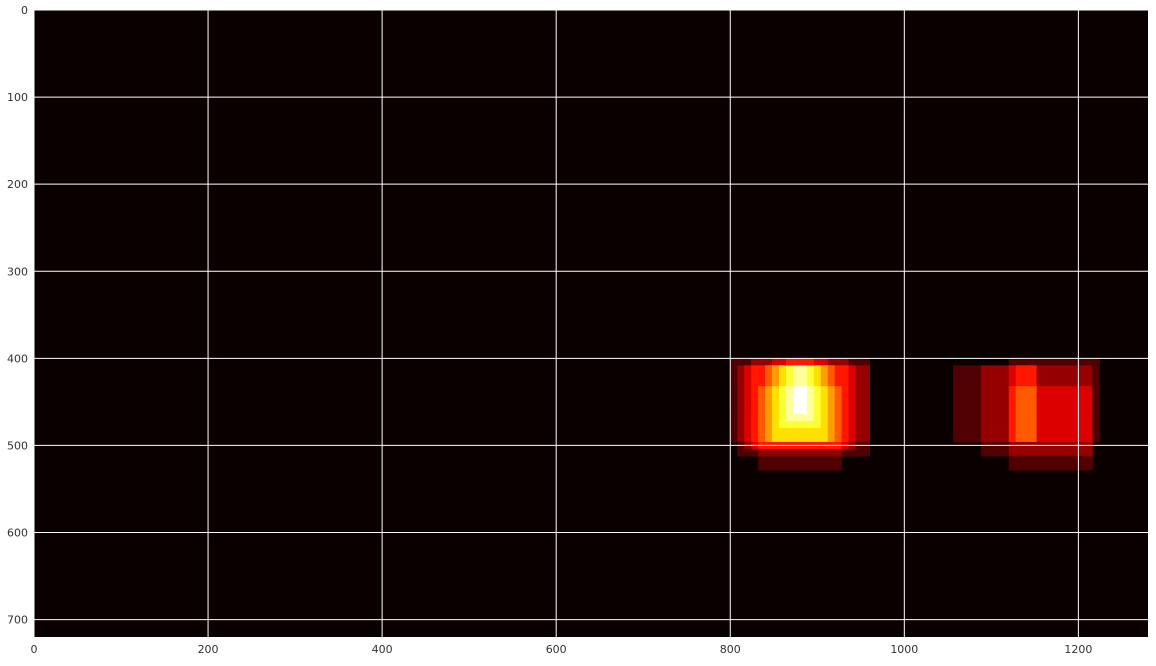  What do you see at coordinates (915, 414) in the screenshot?
I see `heat-layer` at bounding box center [915, 414].